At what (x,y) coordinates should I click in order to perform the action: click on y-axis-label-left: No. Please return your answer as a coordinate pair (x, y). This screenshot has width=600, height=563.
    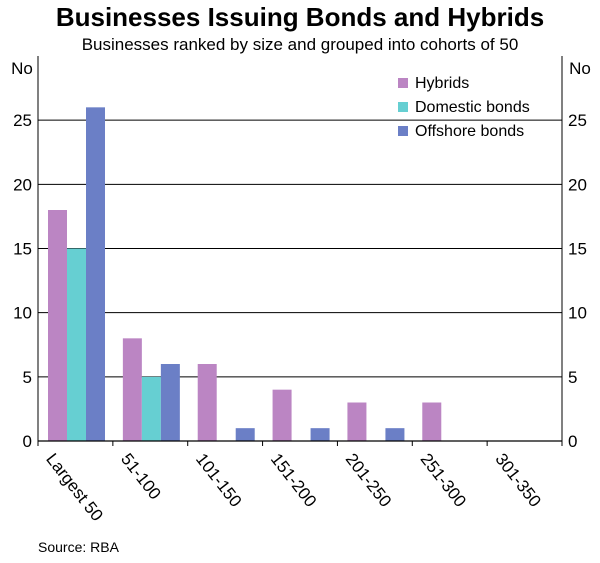
    Looking at the image, I should click on (22, 68).